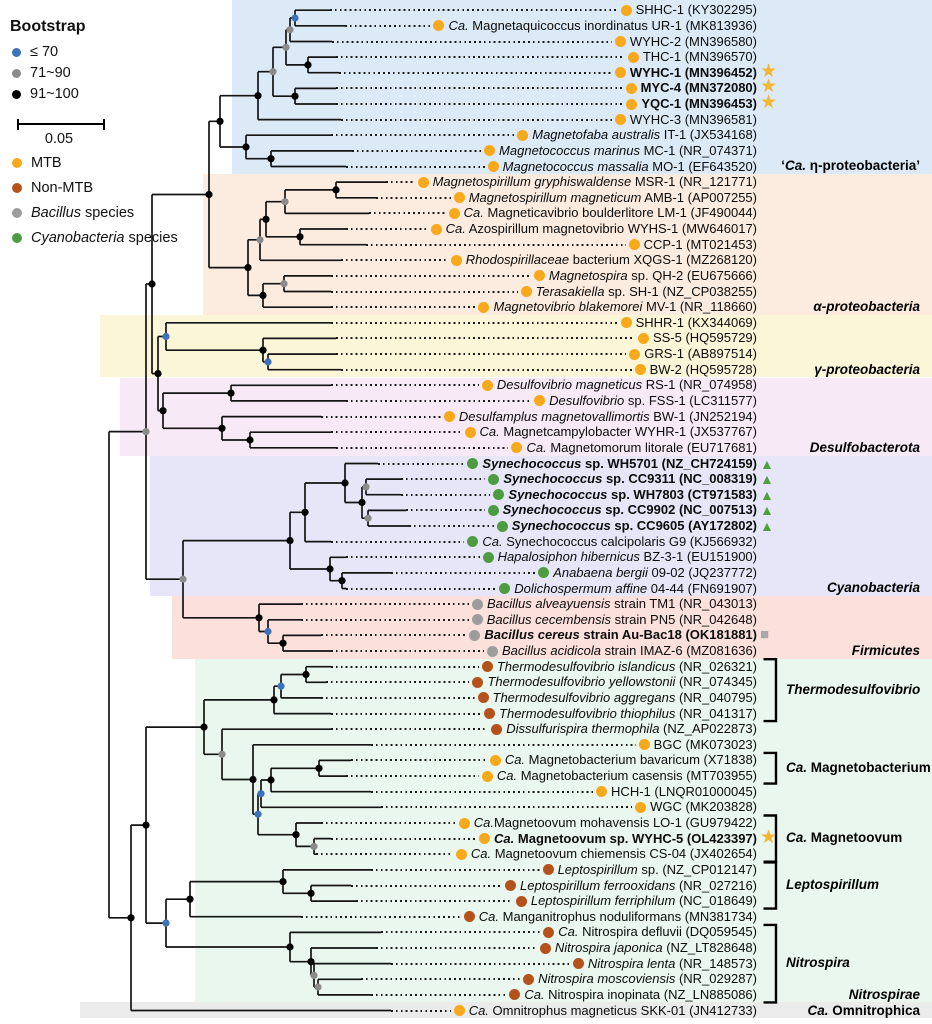  Describe the element at coordinates (865, 448) in the screenshot. I see `band-label-desulfo: Desulfobacterota` at that location.